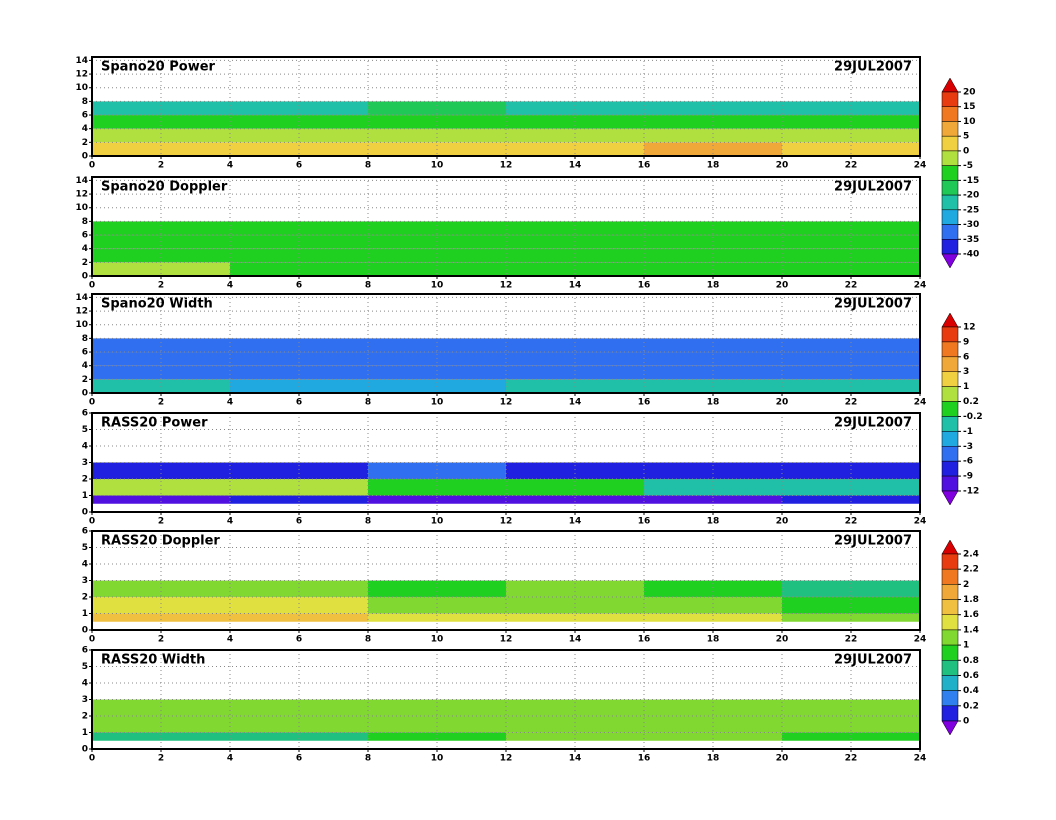 The image size is (1056, 820). Describe the element at coordinates (966, 357) in the screenshot. I see `colorbar-label: 6` at that location.